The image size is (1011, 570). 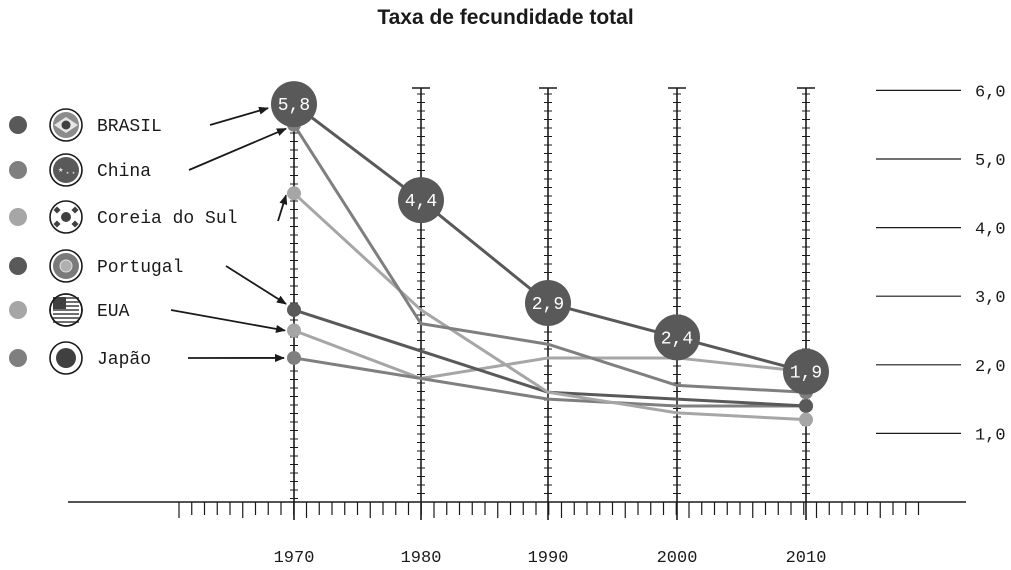 What do you see at coordinates (147, 313) in the screenshot?
I see `legend-item-eua: EUA` at bounding box center [147, 313].